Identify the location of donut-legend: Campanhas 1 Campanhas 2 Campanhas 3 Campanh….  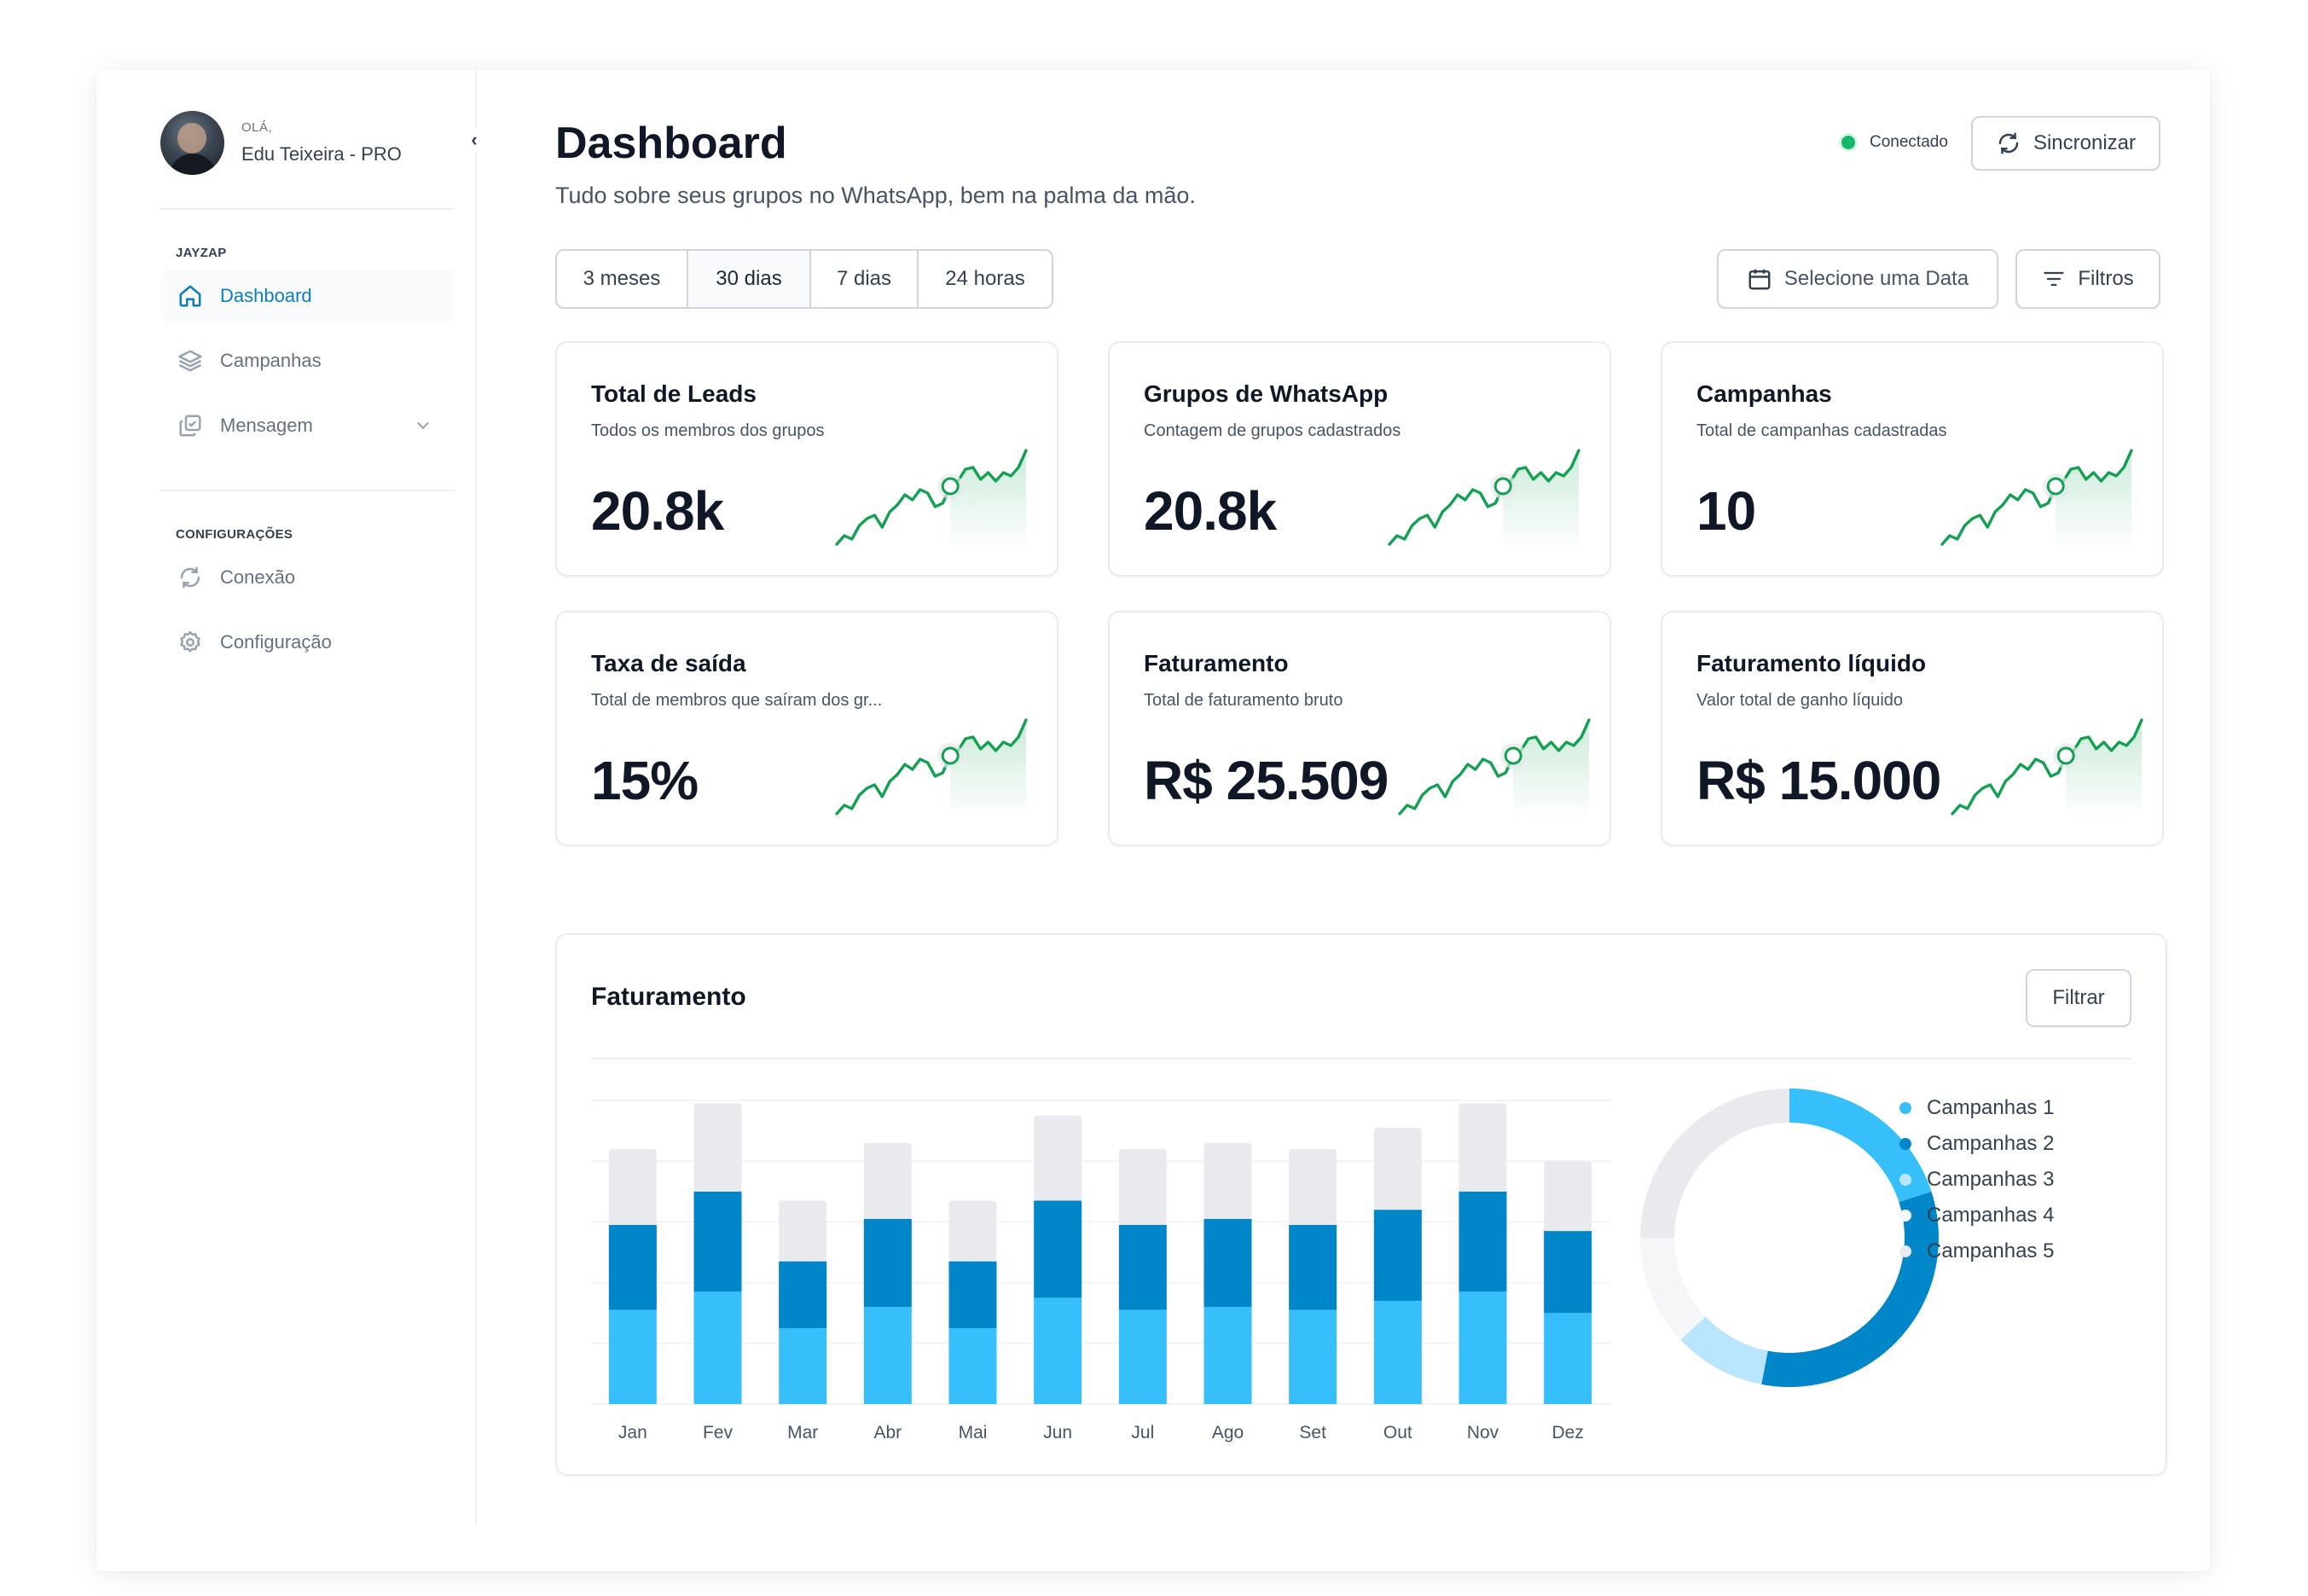
(1976, 1179).